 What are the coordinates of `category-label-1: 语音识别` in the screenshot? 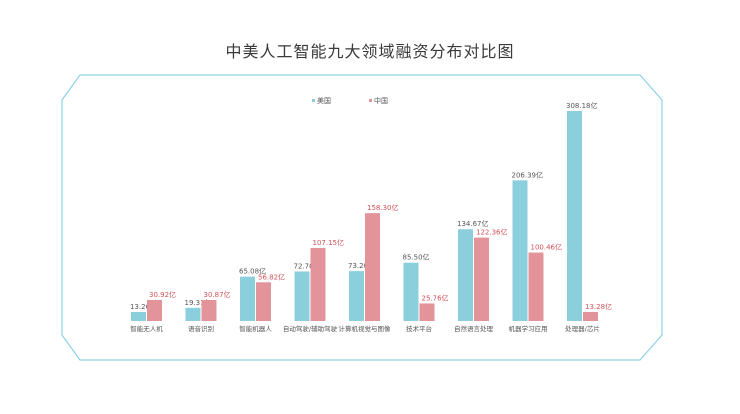 It's located at (201, 328).